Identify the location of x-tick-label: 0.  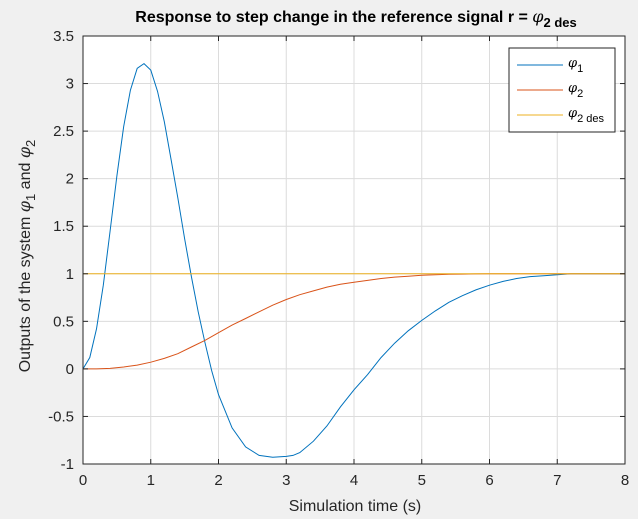
(83, 480).